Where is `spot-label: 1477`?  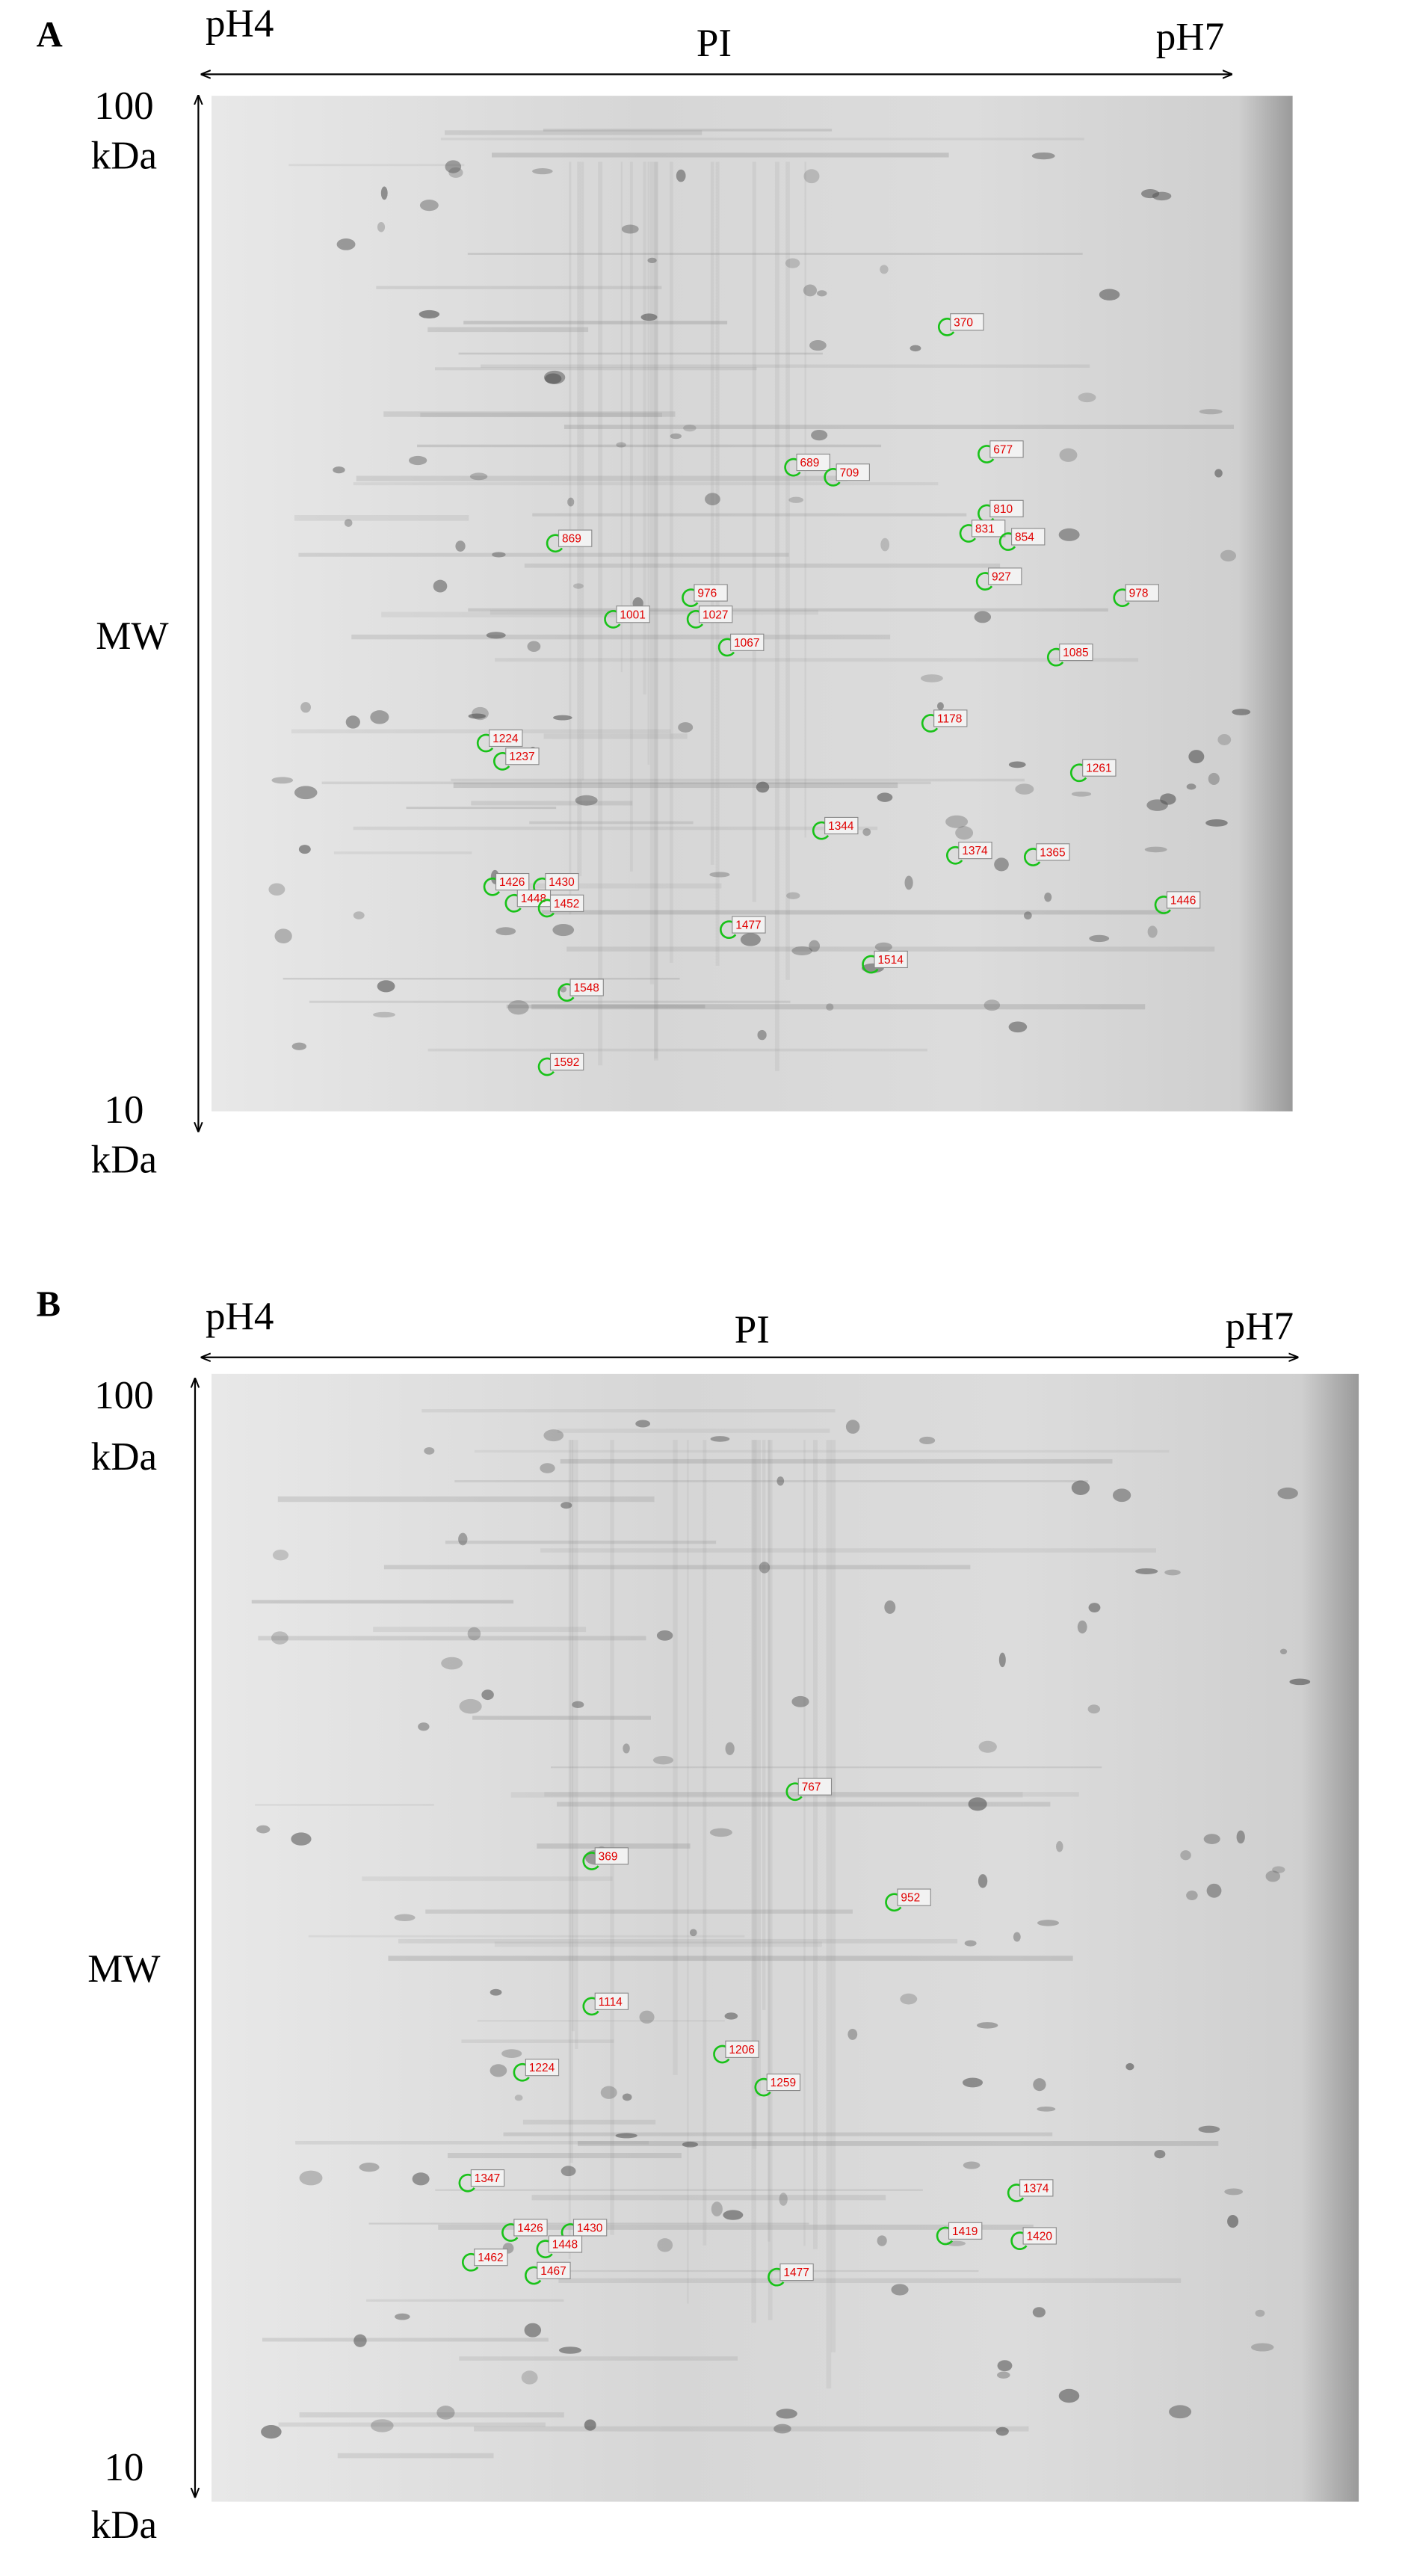 spot-label: 1477 is located at coordinates (748, 925).